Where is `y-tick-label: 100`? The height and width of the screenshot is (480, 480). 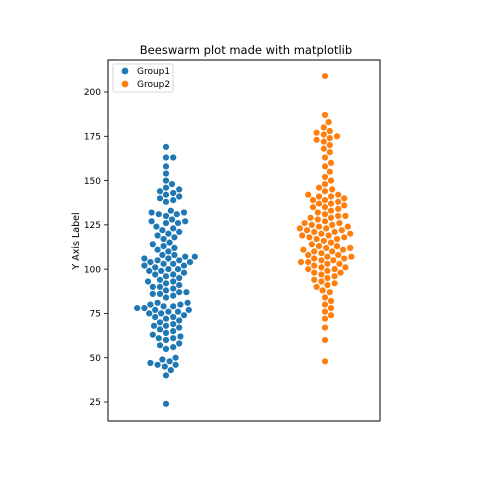
y-tick-label: 100 is located at coordinates (92, 270).